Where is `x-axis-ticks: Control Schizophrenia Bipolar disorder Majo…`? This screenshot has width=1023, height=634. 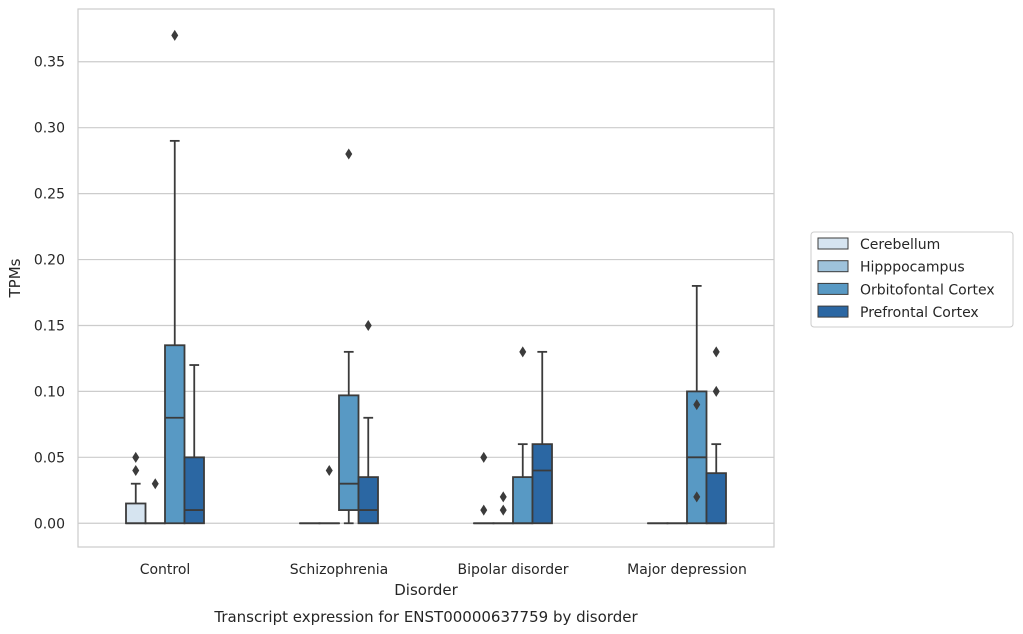 x-axis-ticks: Control Schizophrenia Bipolar disorder Majo… is located at coordinates (443, 570).